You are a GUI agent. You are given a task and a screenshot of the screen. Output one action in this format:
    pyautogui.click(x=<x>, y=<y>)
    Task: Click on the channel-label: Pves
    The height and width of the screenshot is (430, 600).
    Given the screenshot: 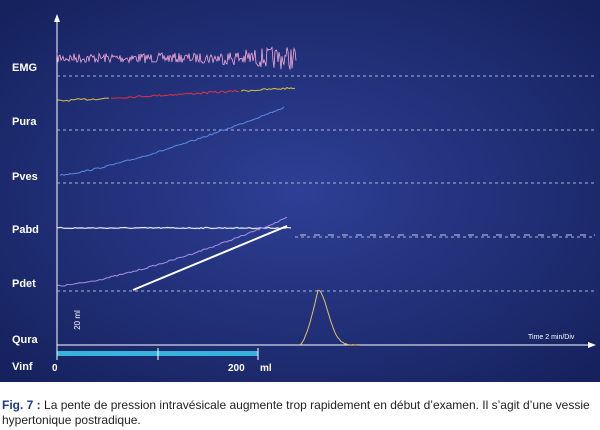 What is the action you would take?
    pyautogui.click(x=25, y=177)
    